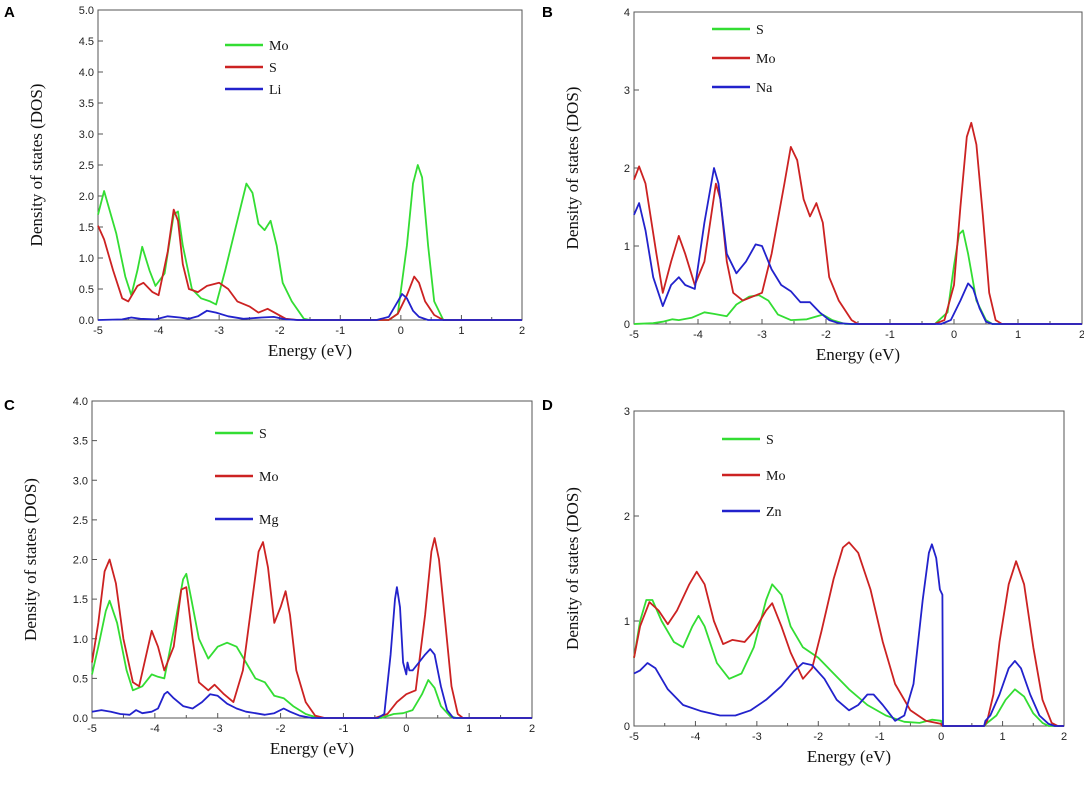 Image resolution: width=1084 pixels, height=786 pixels. I want to click on y-tick-label: 4.5, so click(86, 42).